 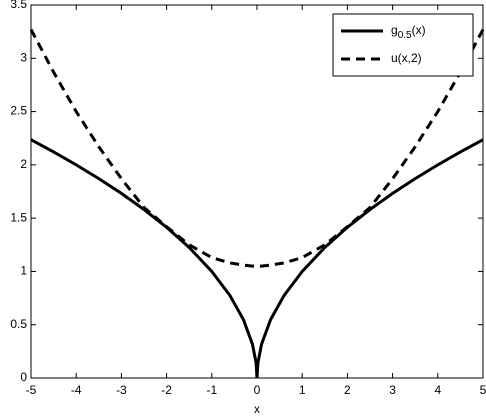 What do you see at coordinates (76, 390) in the screenshot?
I see `x-tick-label: -4` at bounding box center [76, 390].